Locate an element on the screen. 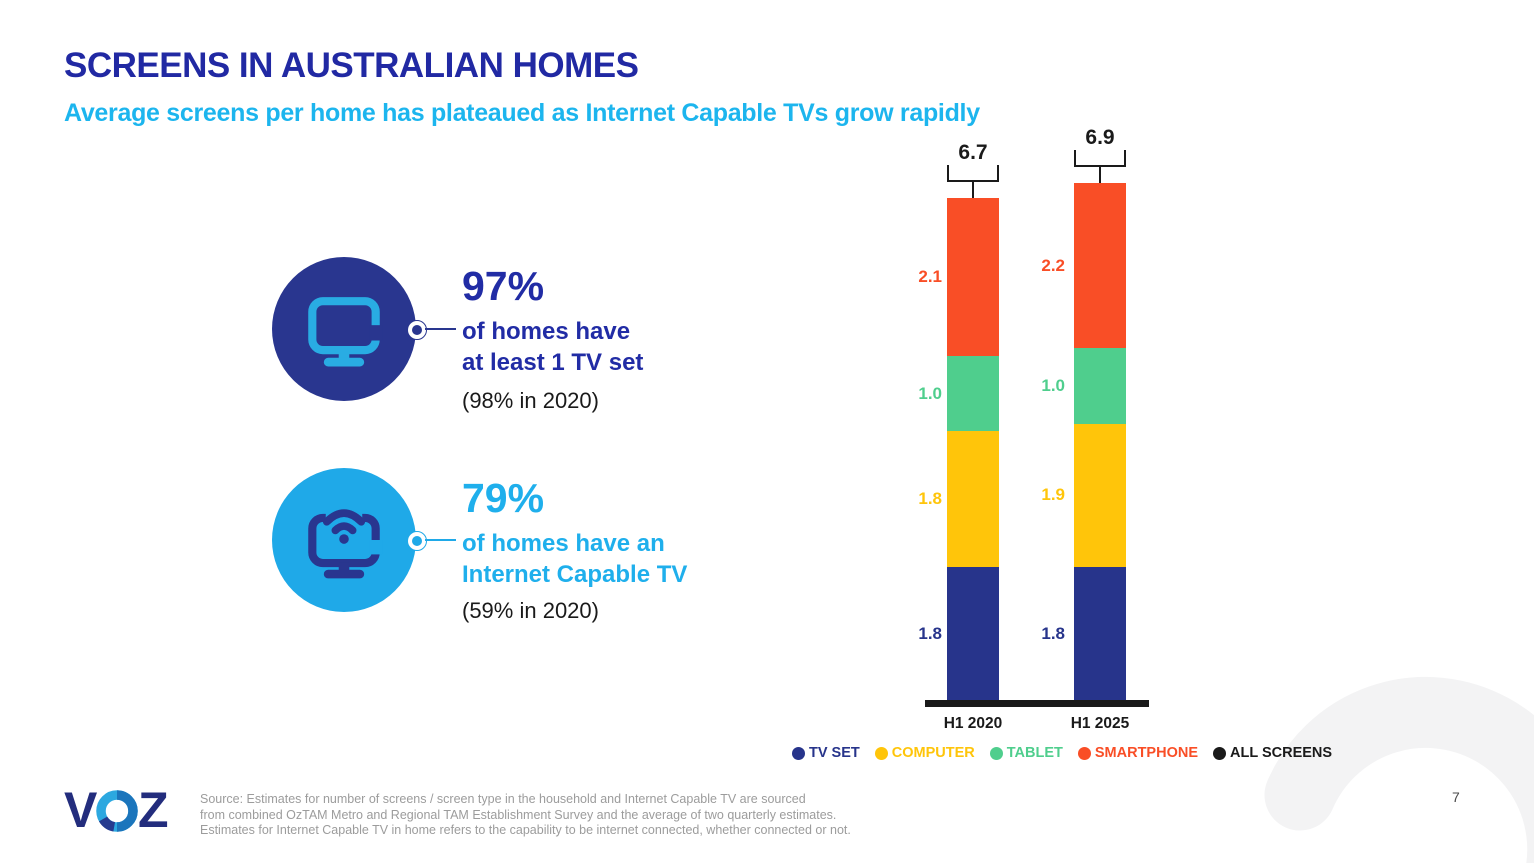  bar-segment-computer-h1-2020 is located at coordinates (973, 499).